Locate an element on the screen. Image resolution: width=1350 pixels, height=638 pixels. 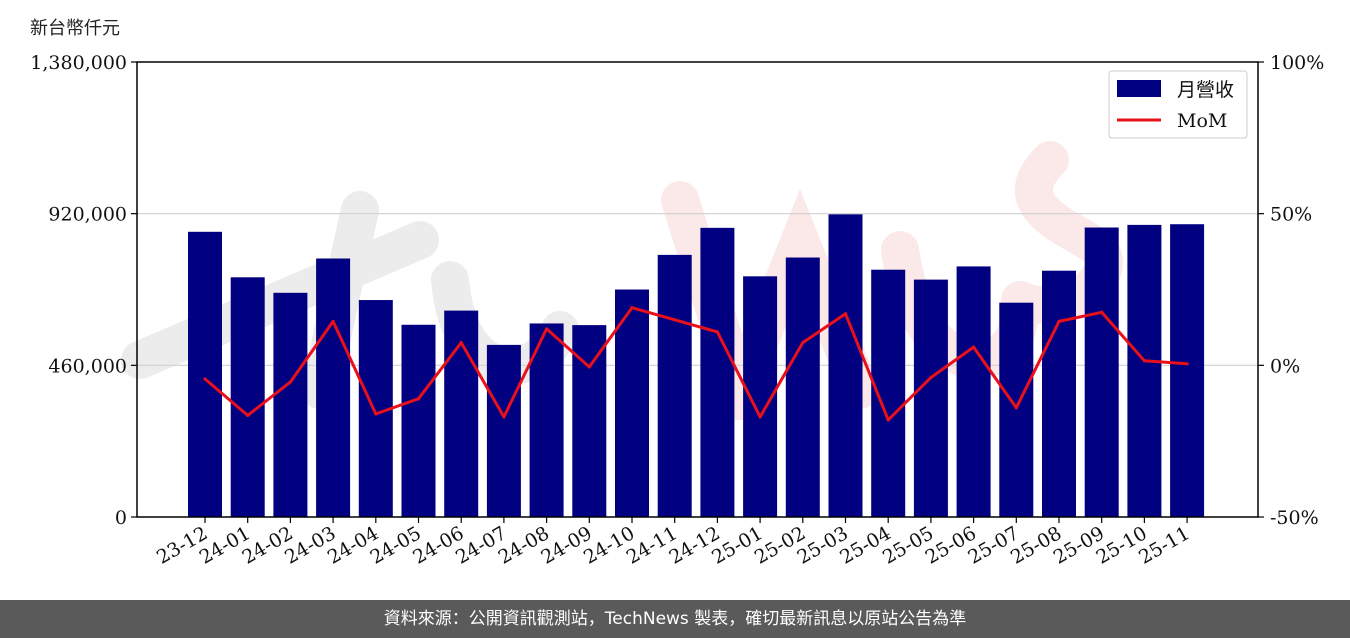
left-axis: 0 460,000 920,000 1,380,000 is located at coordinates (83, 290).